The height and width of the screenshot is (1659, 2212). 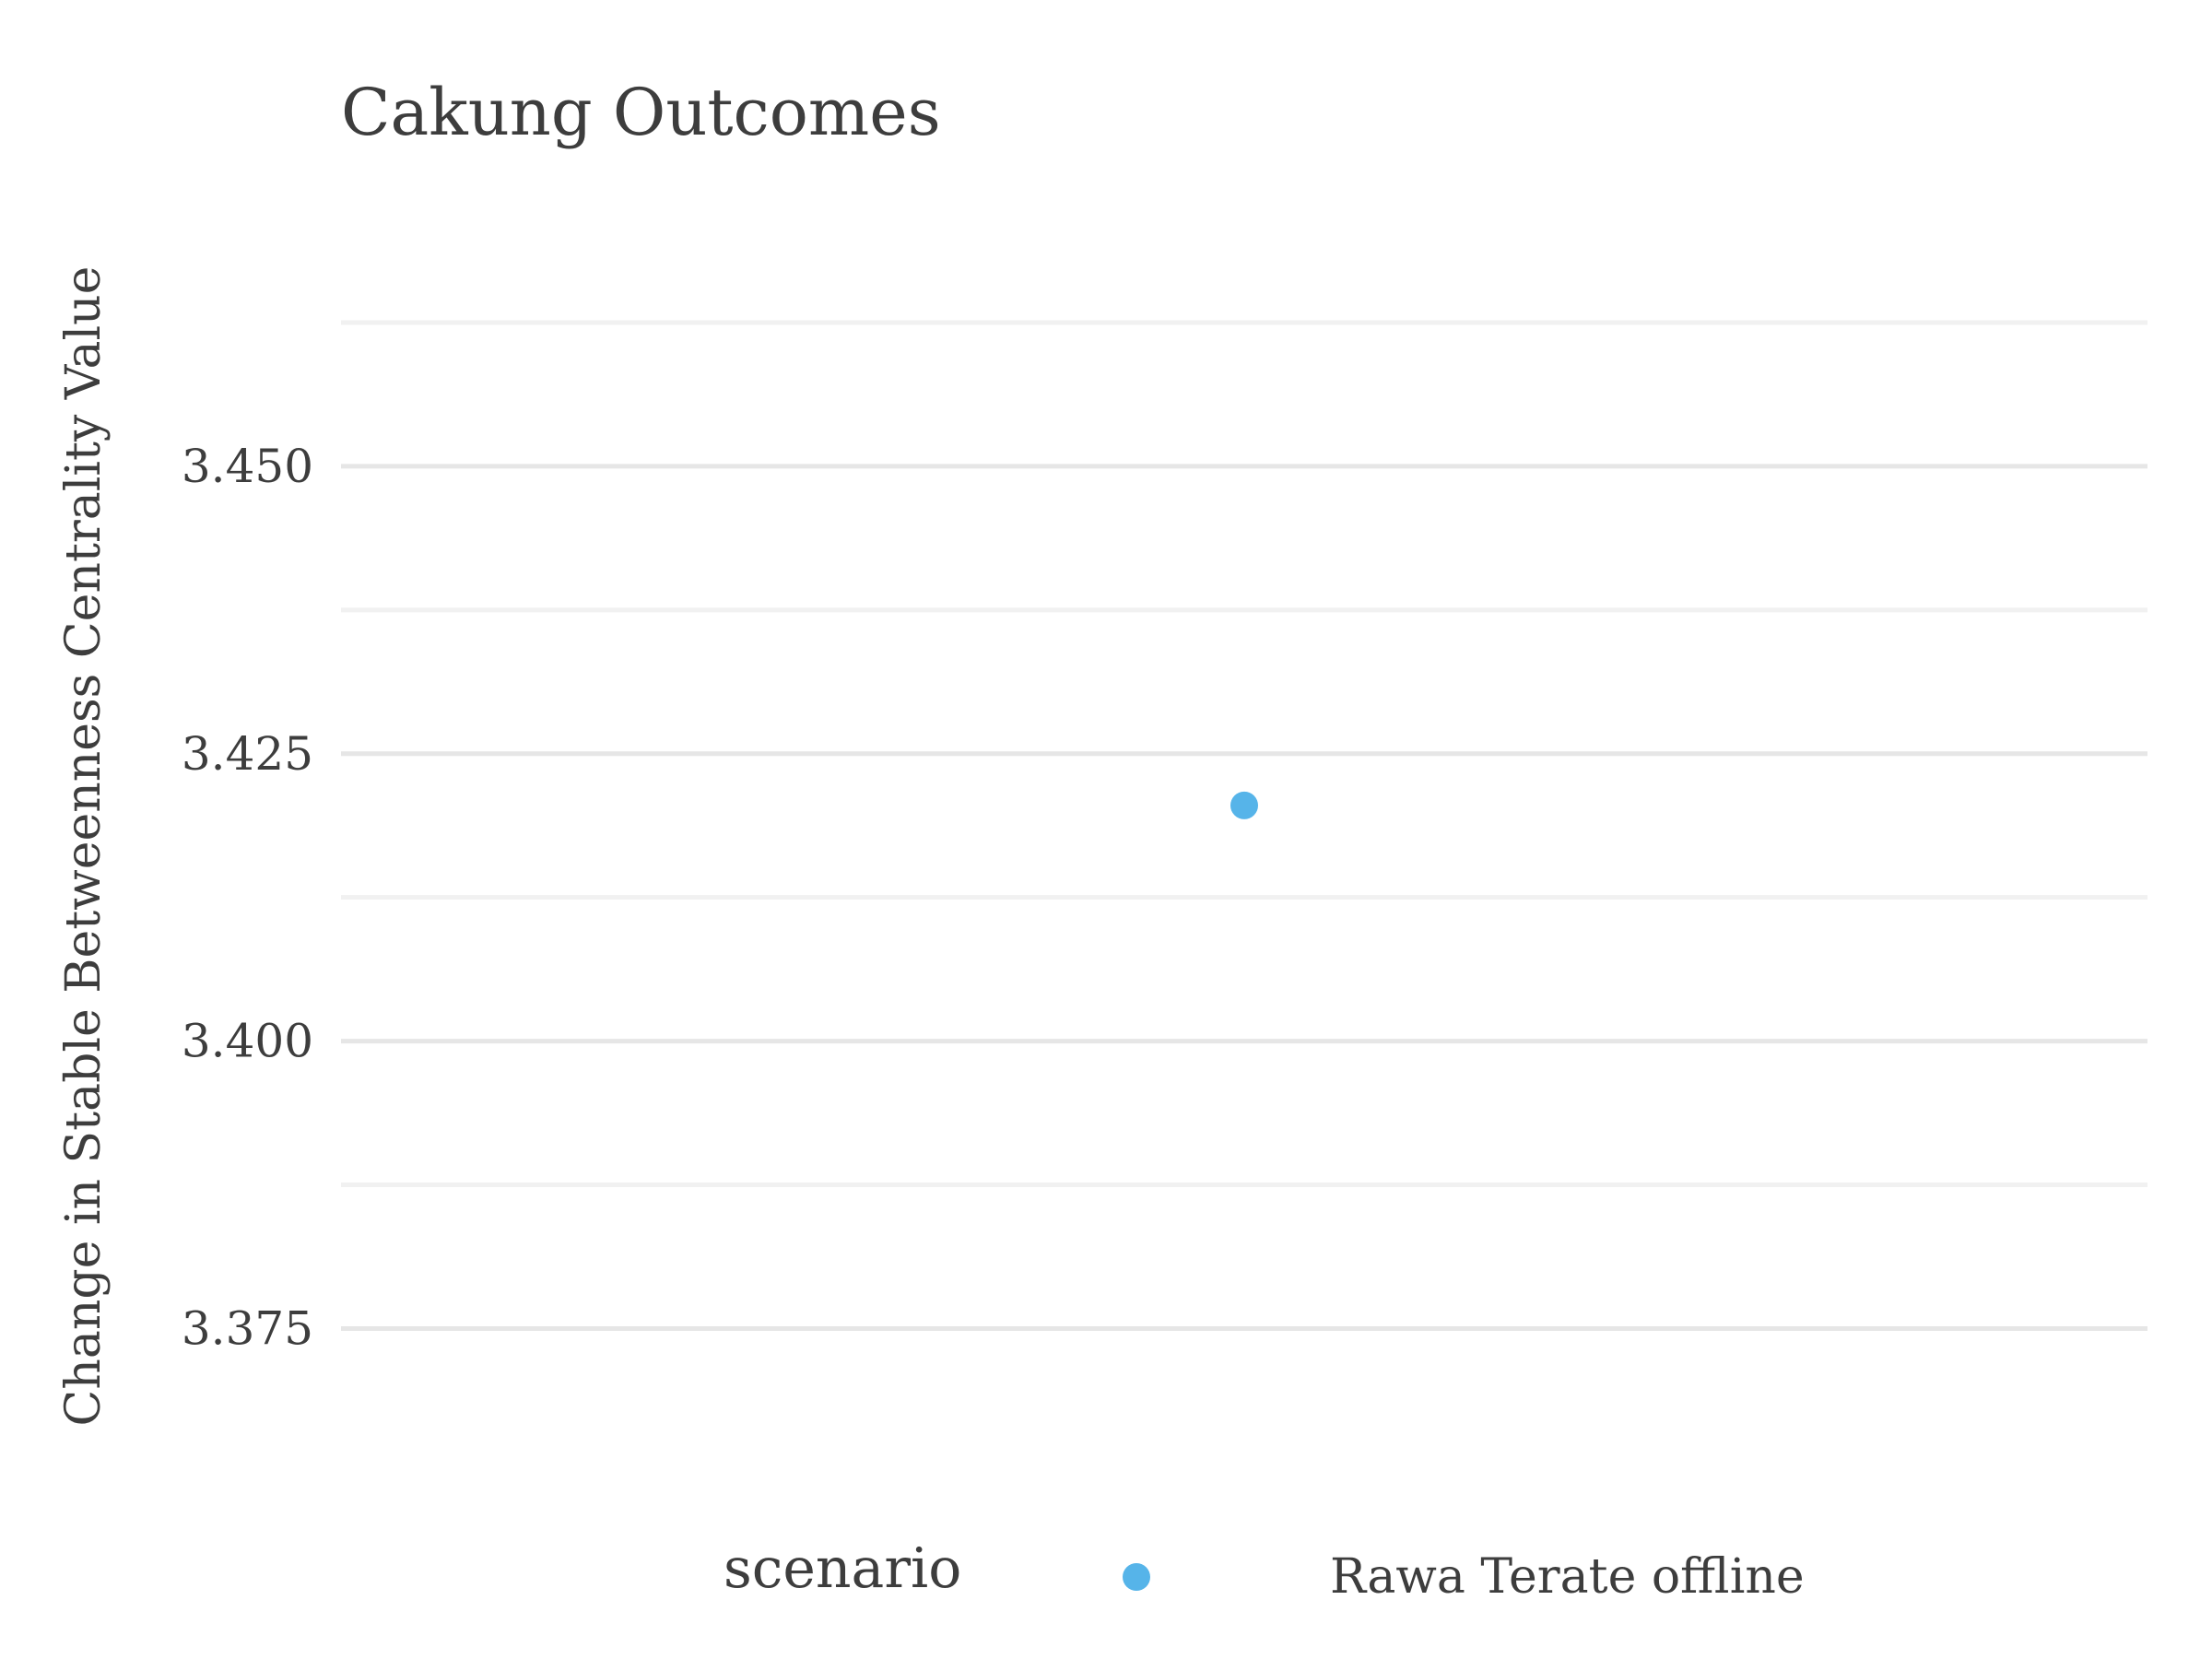 I want to click on data-point, so click(x=1244, y=805).